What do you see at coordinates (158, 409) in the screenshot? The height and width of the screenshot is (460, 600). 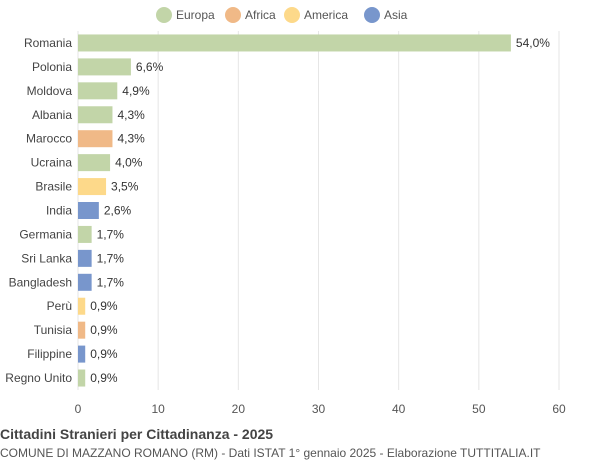 I see `x-tick-label-10: 10` at bounding box center [158, 409].